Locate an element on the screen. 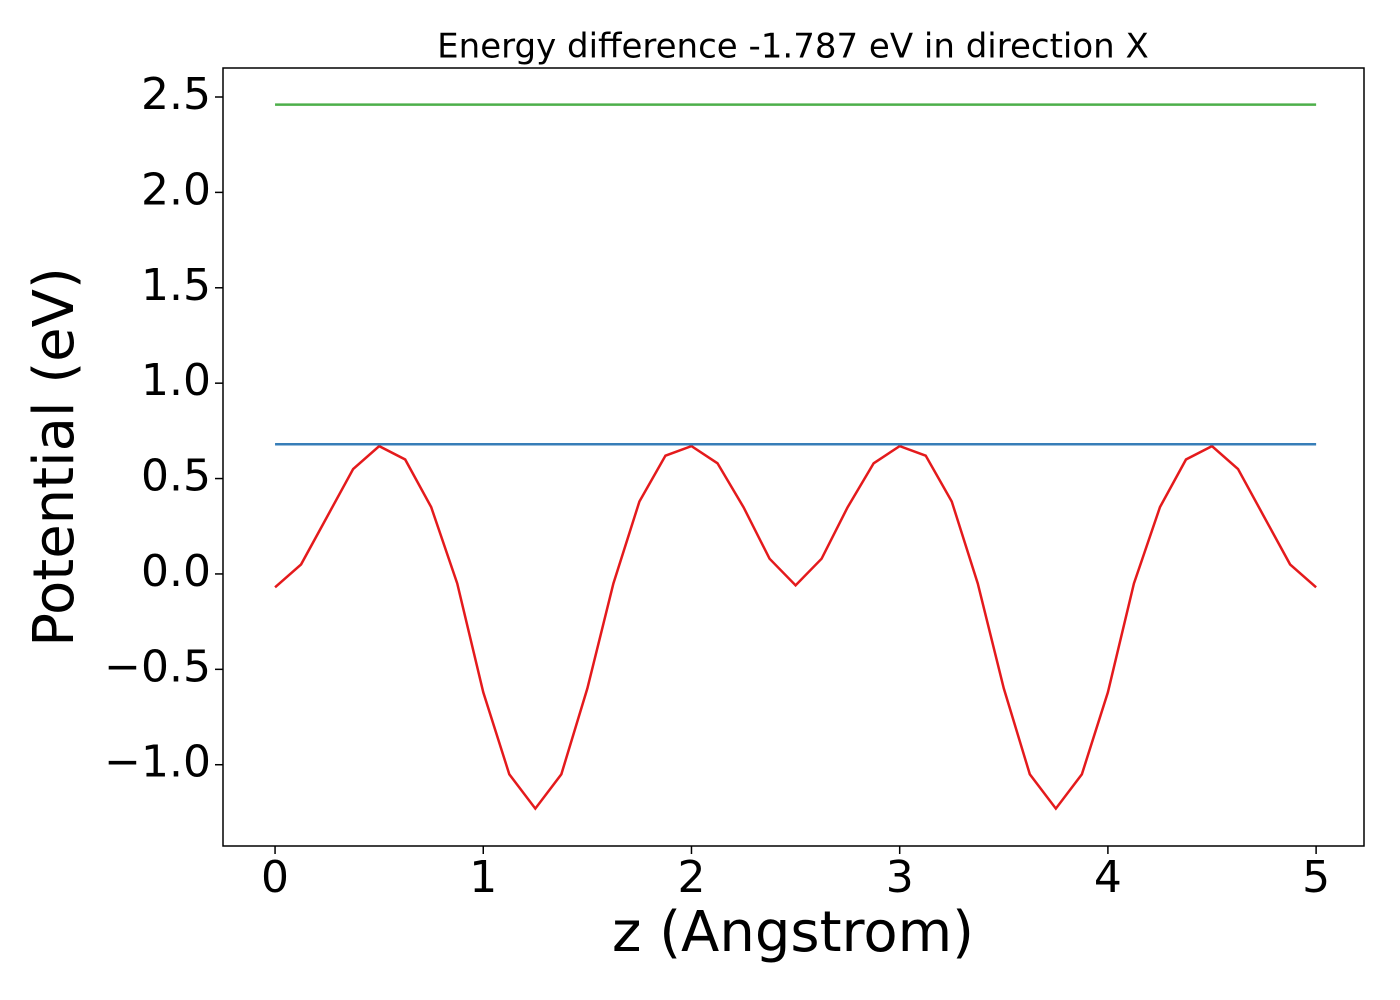 This screenshot has width=1400, height=1000. y-axis-label: Potential (eV) is located at coordinates (54, 457).